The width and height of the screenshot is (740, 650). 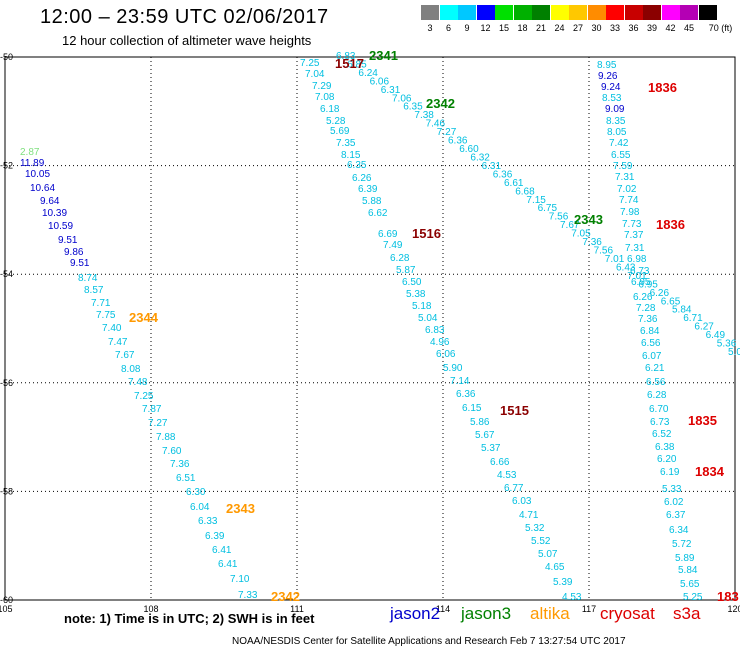 I want to click on swh-value-west: 7.40, so click(x=112, y=328).